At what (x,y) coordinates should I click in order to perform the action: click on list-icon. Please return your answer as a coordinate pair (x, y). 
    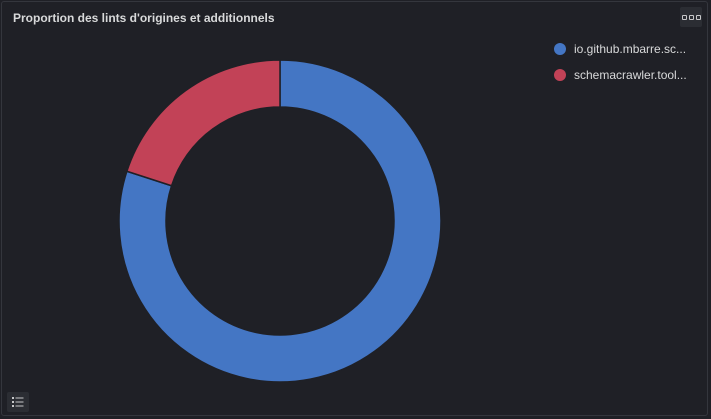
    Looking at the image, I should click on (18, 402).